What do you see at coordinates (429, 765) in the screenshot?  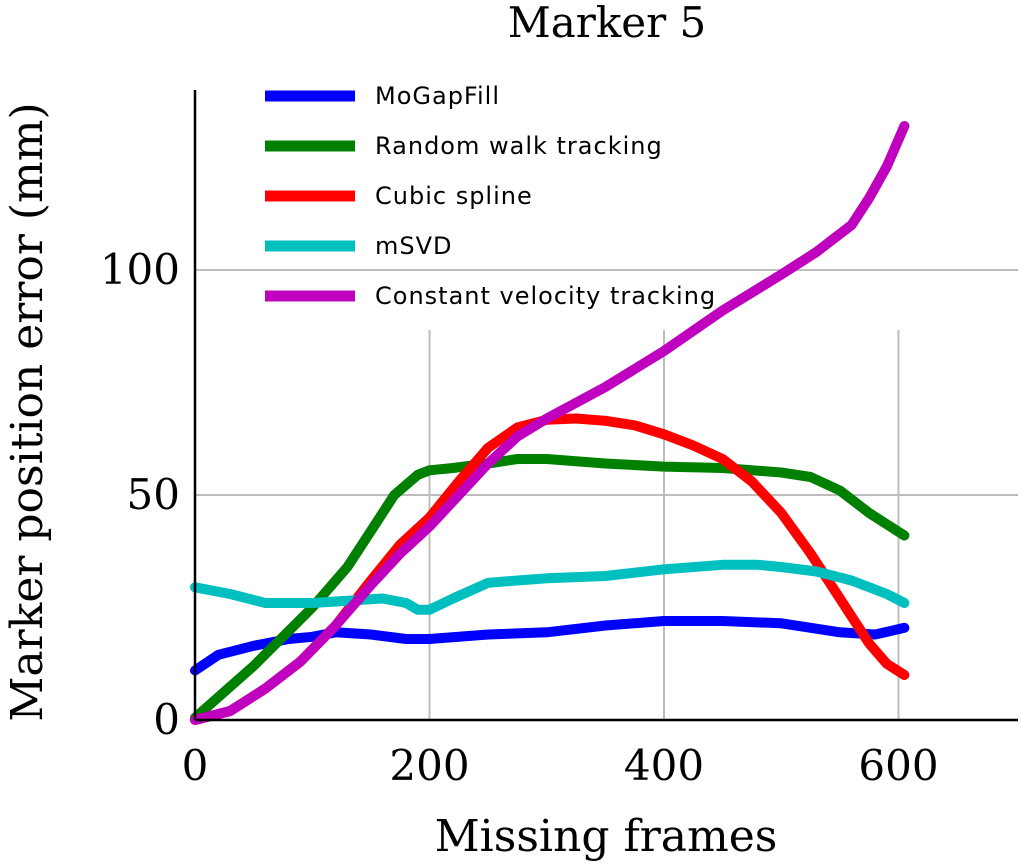 I see `x-tick-label: 200` at bounding box center [429, 765].